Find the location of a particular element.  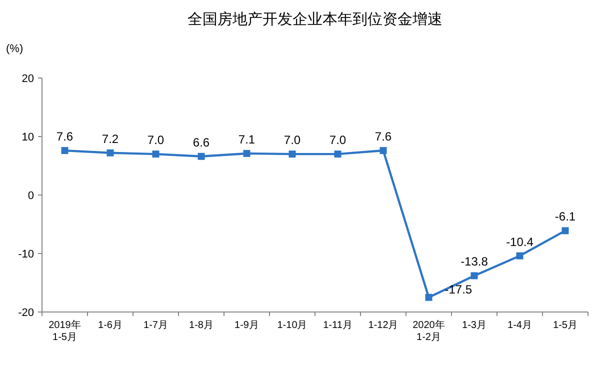

x-tick-label: 1-9月 is located at coordinates (246, 325).